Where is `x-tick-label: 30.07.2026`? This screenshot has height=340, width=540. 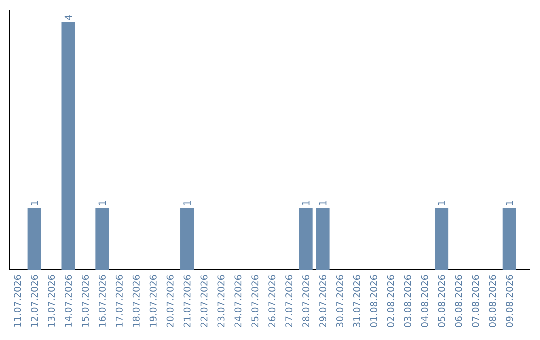 x-tick-label: 30.07.2026 is located at coordinates (340, 301).